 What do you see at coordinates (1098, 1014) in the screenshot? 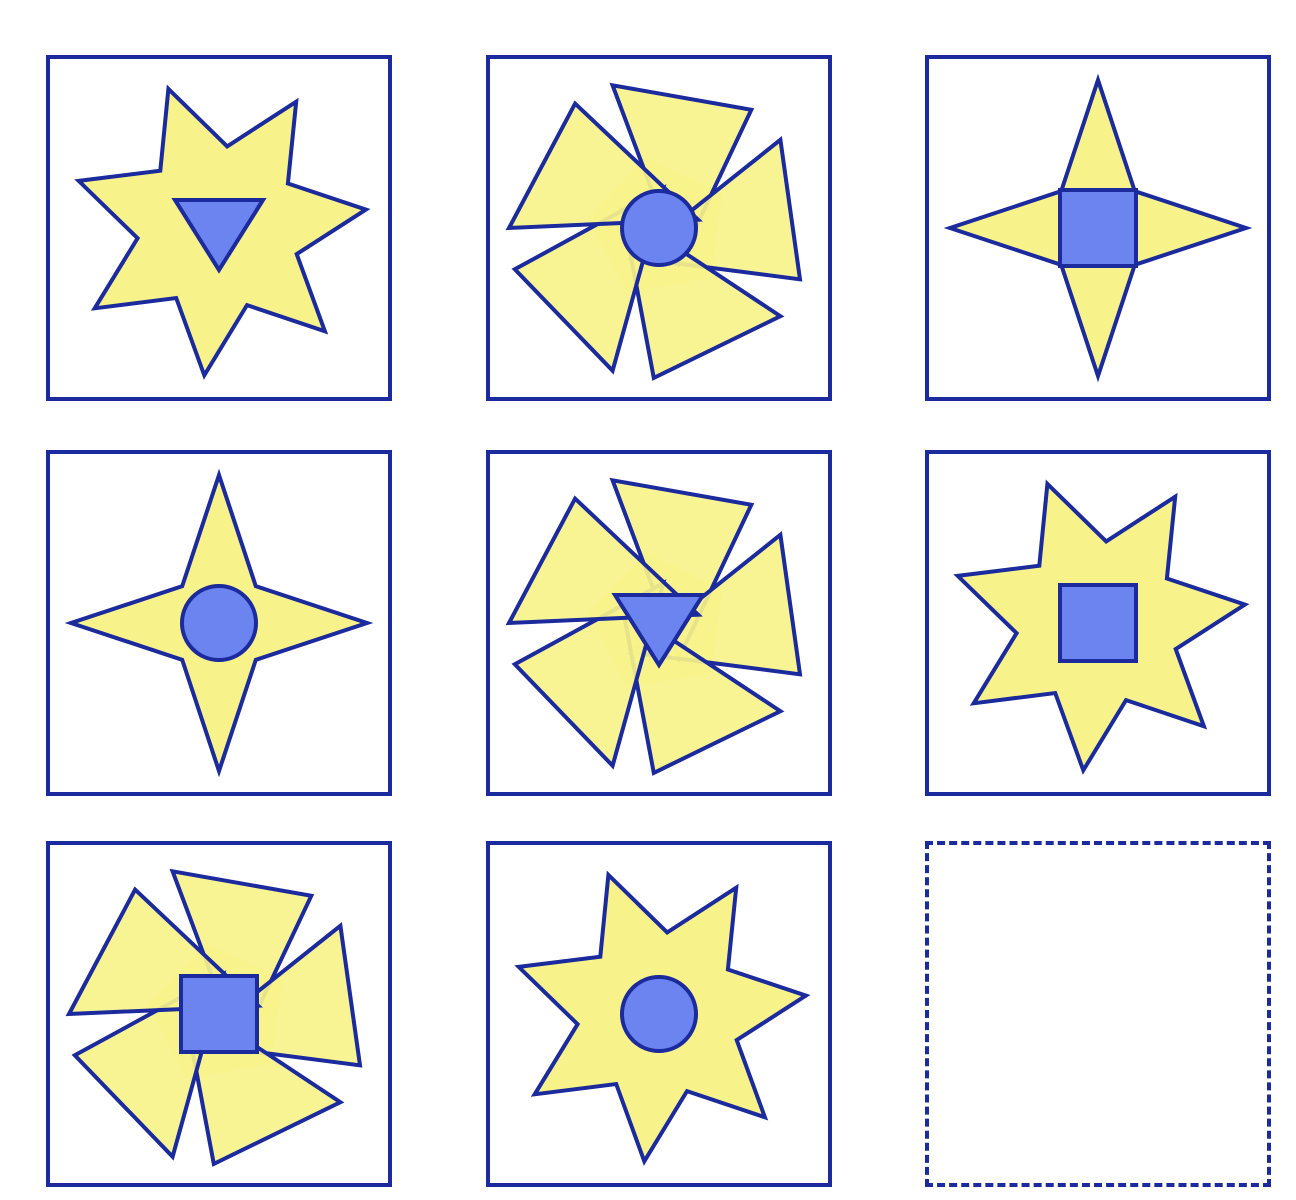
I see `answer-slot` at bounding box center [1098, 1014].